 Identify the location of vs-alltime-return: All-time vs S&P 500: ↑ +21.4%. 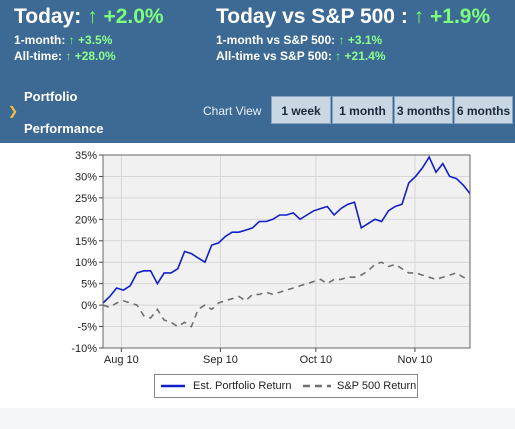
(353, 56).